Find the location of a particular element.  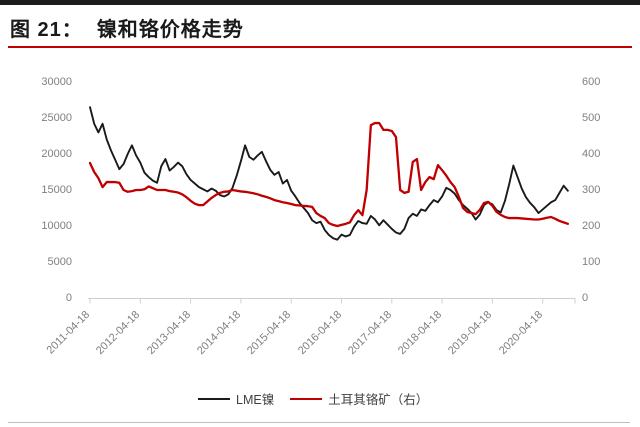

right-axis-tick: 300 is located at coordinates (591, 190).